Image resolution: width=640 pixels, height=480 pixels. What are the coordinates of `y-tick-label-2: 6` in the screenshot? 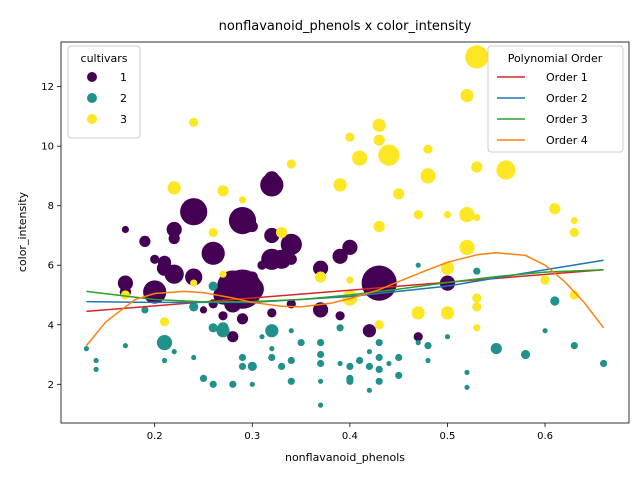 It's located at (51, 266).